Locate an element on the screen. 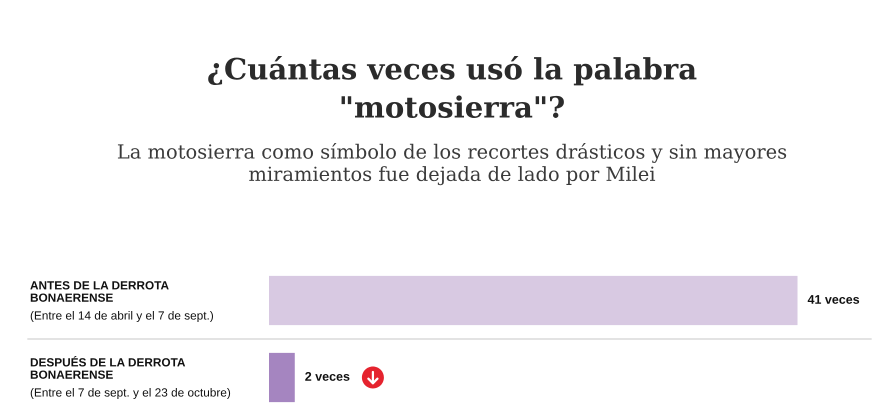 Image resolution: width=877 pixels, height=418 pixels. data-label: 41 veces is located at coordinates (834, 299).